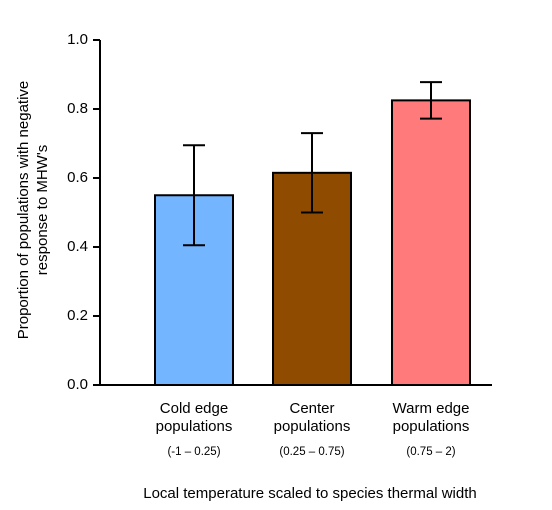 This screenshot has width=552, height=510. What do you see at coordinates (42, 210) in the screenshot?
I see `y-axis-label: response to MHW's` at bounding box center [42, 210].